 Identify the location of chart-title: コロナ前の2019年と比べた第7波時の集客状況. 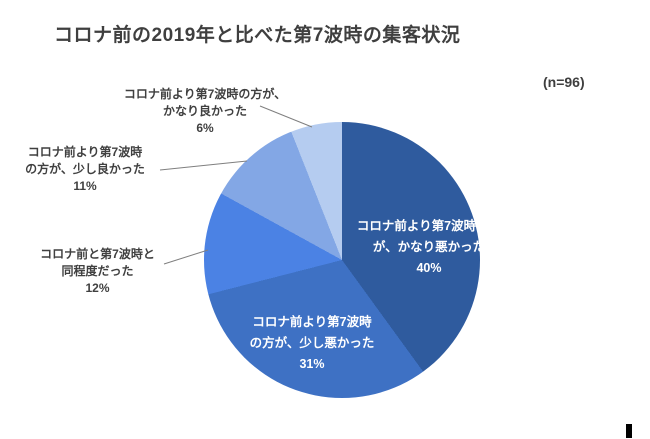
(257, 35).